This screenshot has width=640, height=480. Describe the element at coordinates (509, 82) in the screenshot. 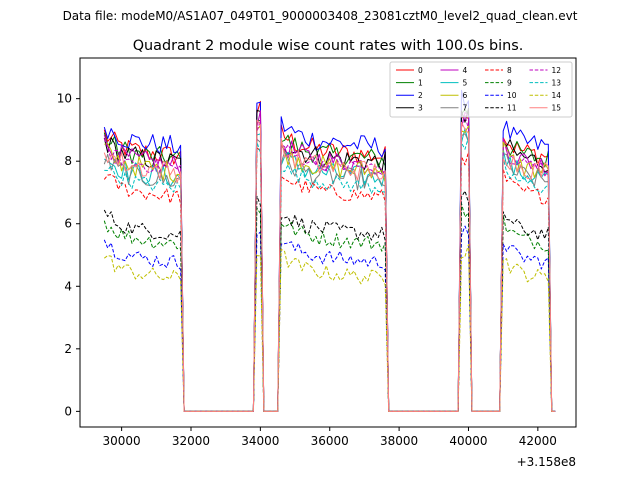

I see `legend-label-9: 9` at that location.